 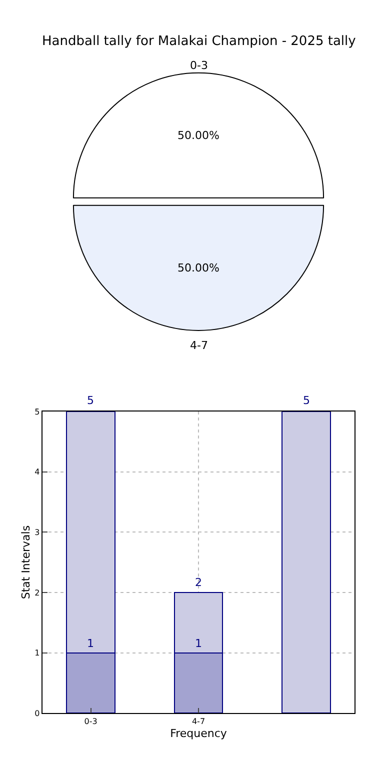 What do you see at coordinates (25, 562) in the screenshot?
I see `y-axis-title: Stat Intervals` at bounding box center [25, 562].